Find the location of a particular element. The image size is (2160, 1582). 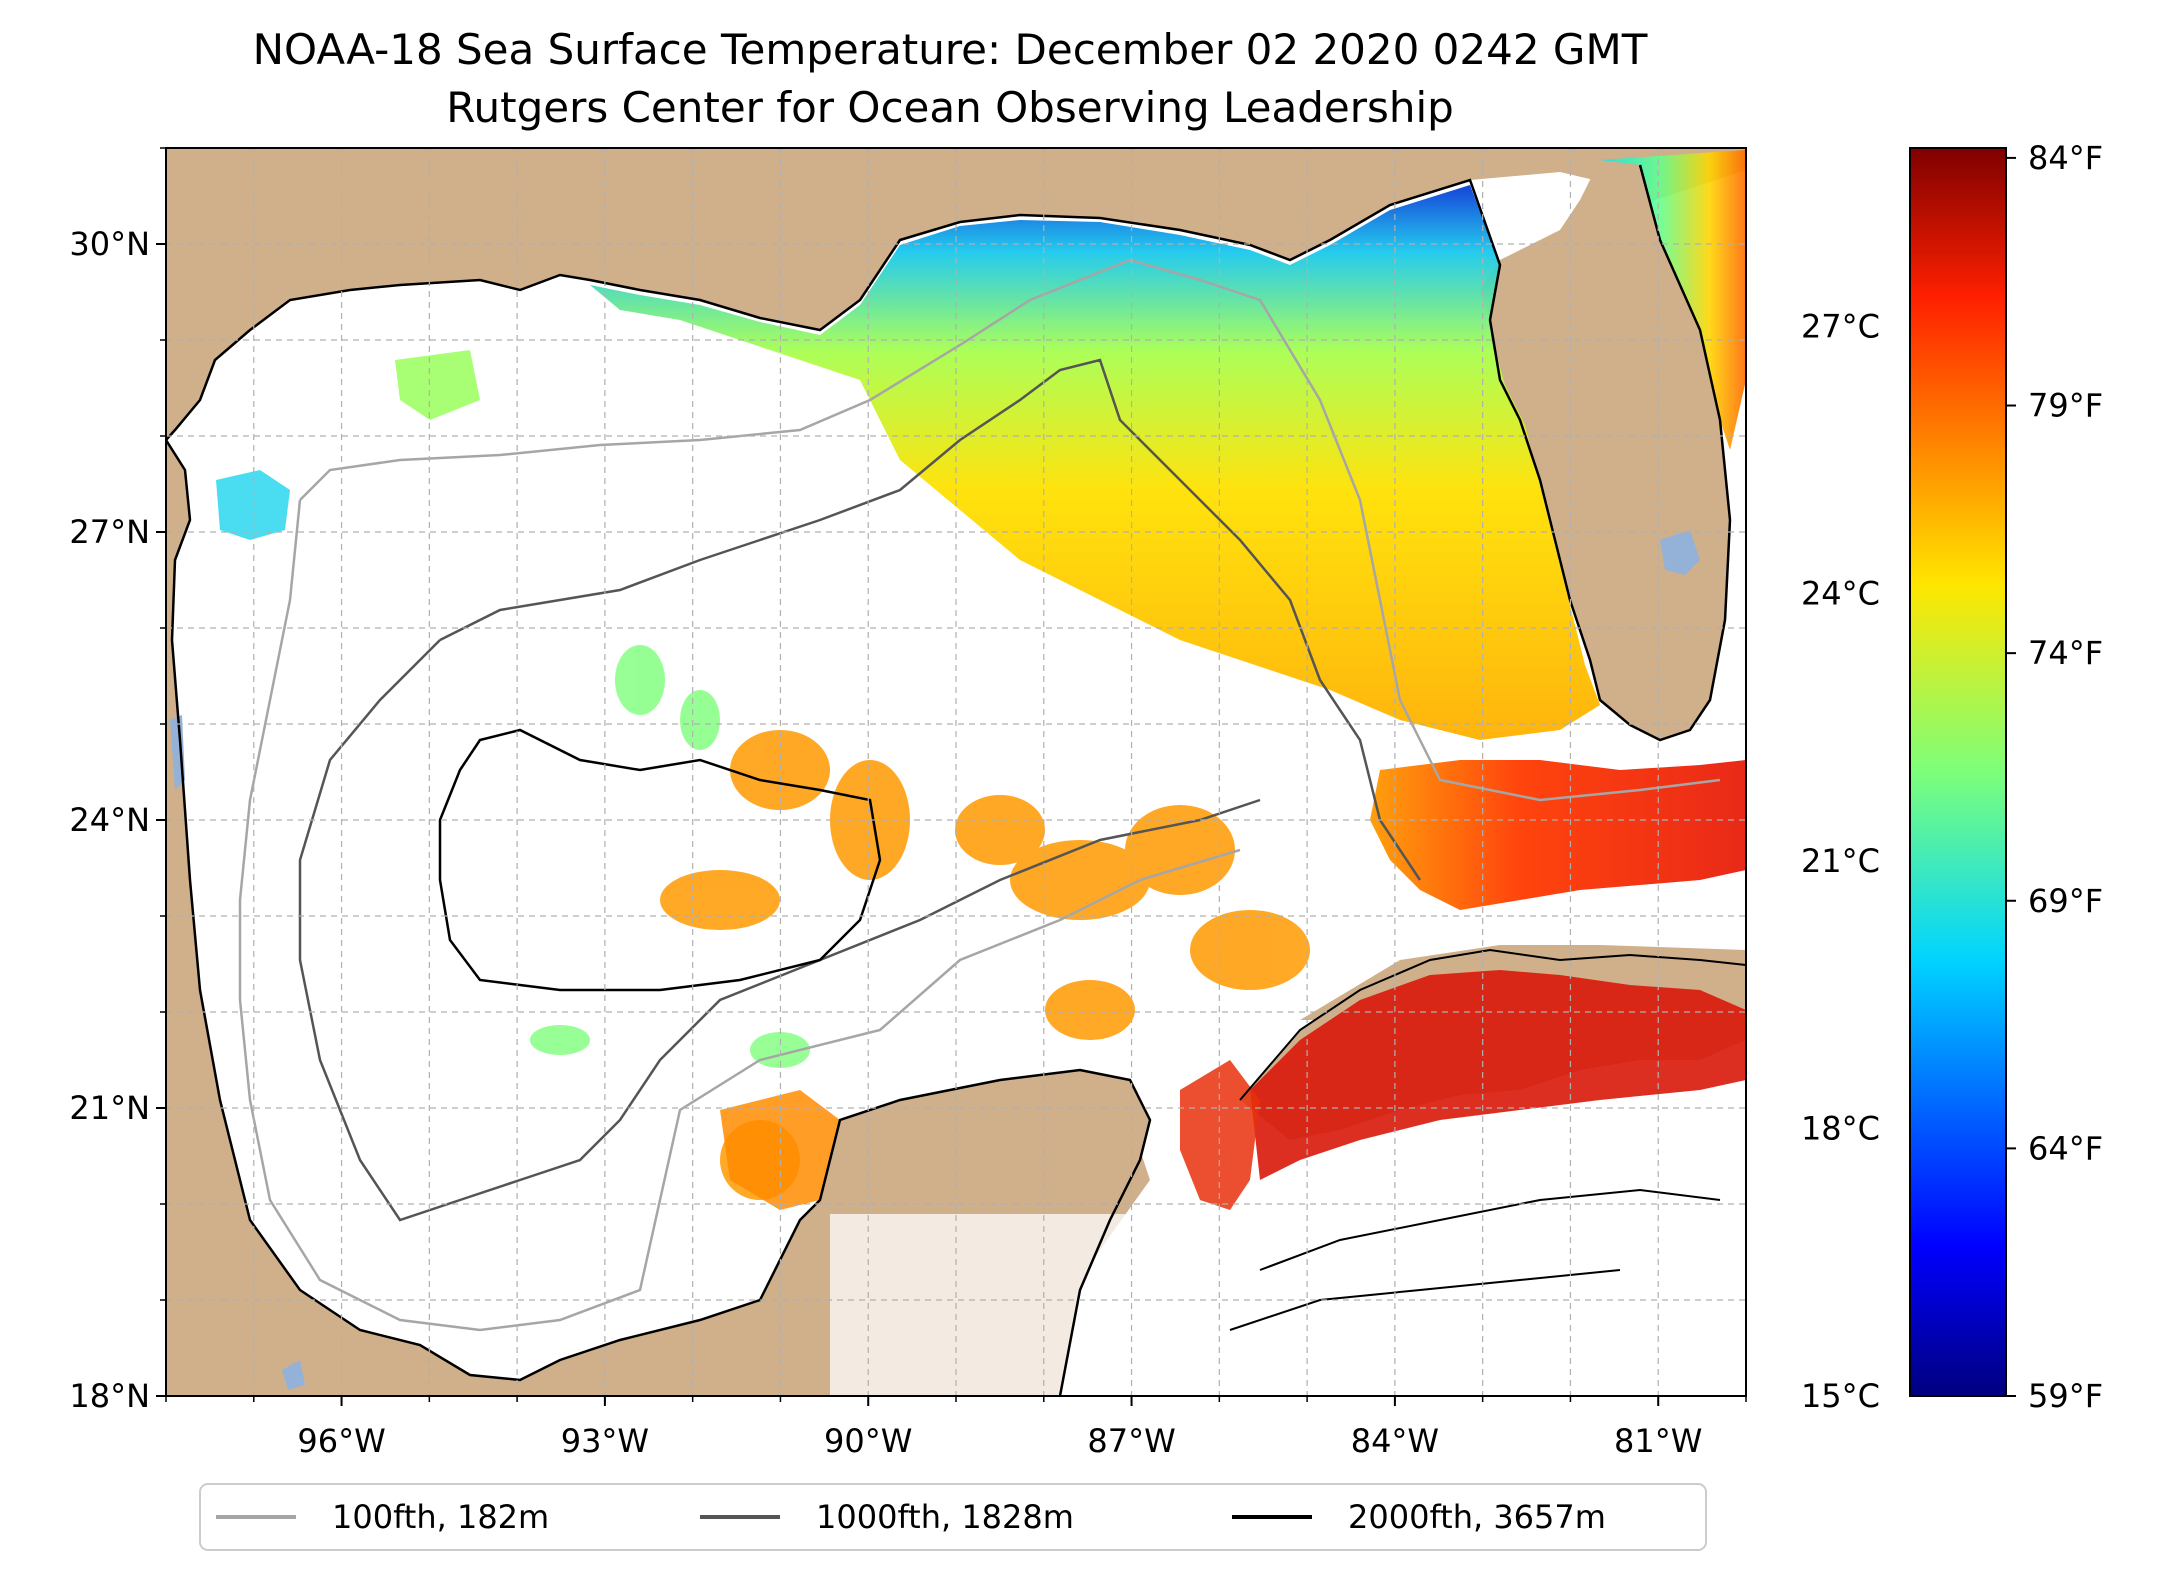

colorbar-fahrenheit-label: 64°F is located at coordinates (2065, 1148).